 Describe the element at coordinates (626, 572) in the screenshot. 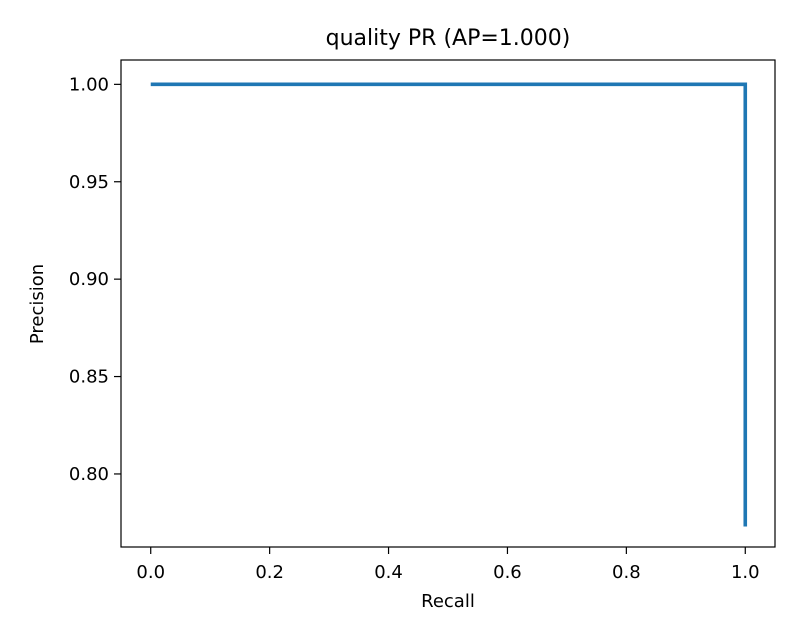

I see `x-tick-label-4: 0.8` at that location.